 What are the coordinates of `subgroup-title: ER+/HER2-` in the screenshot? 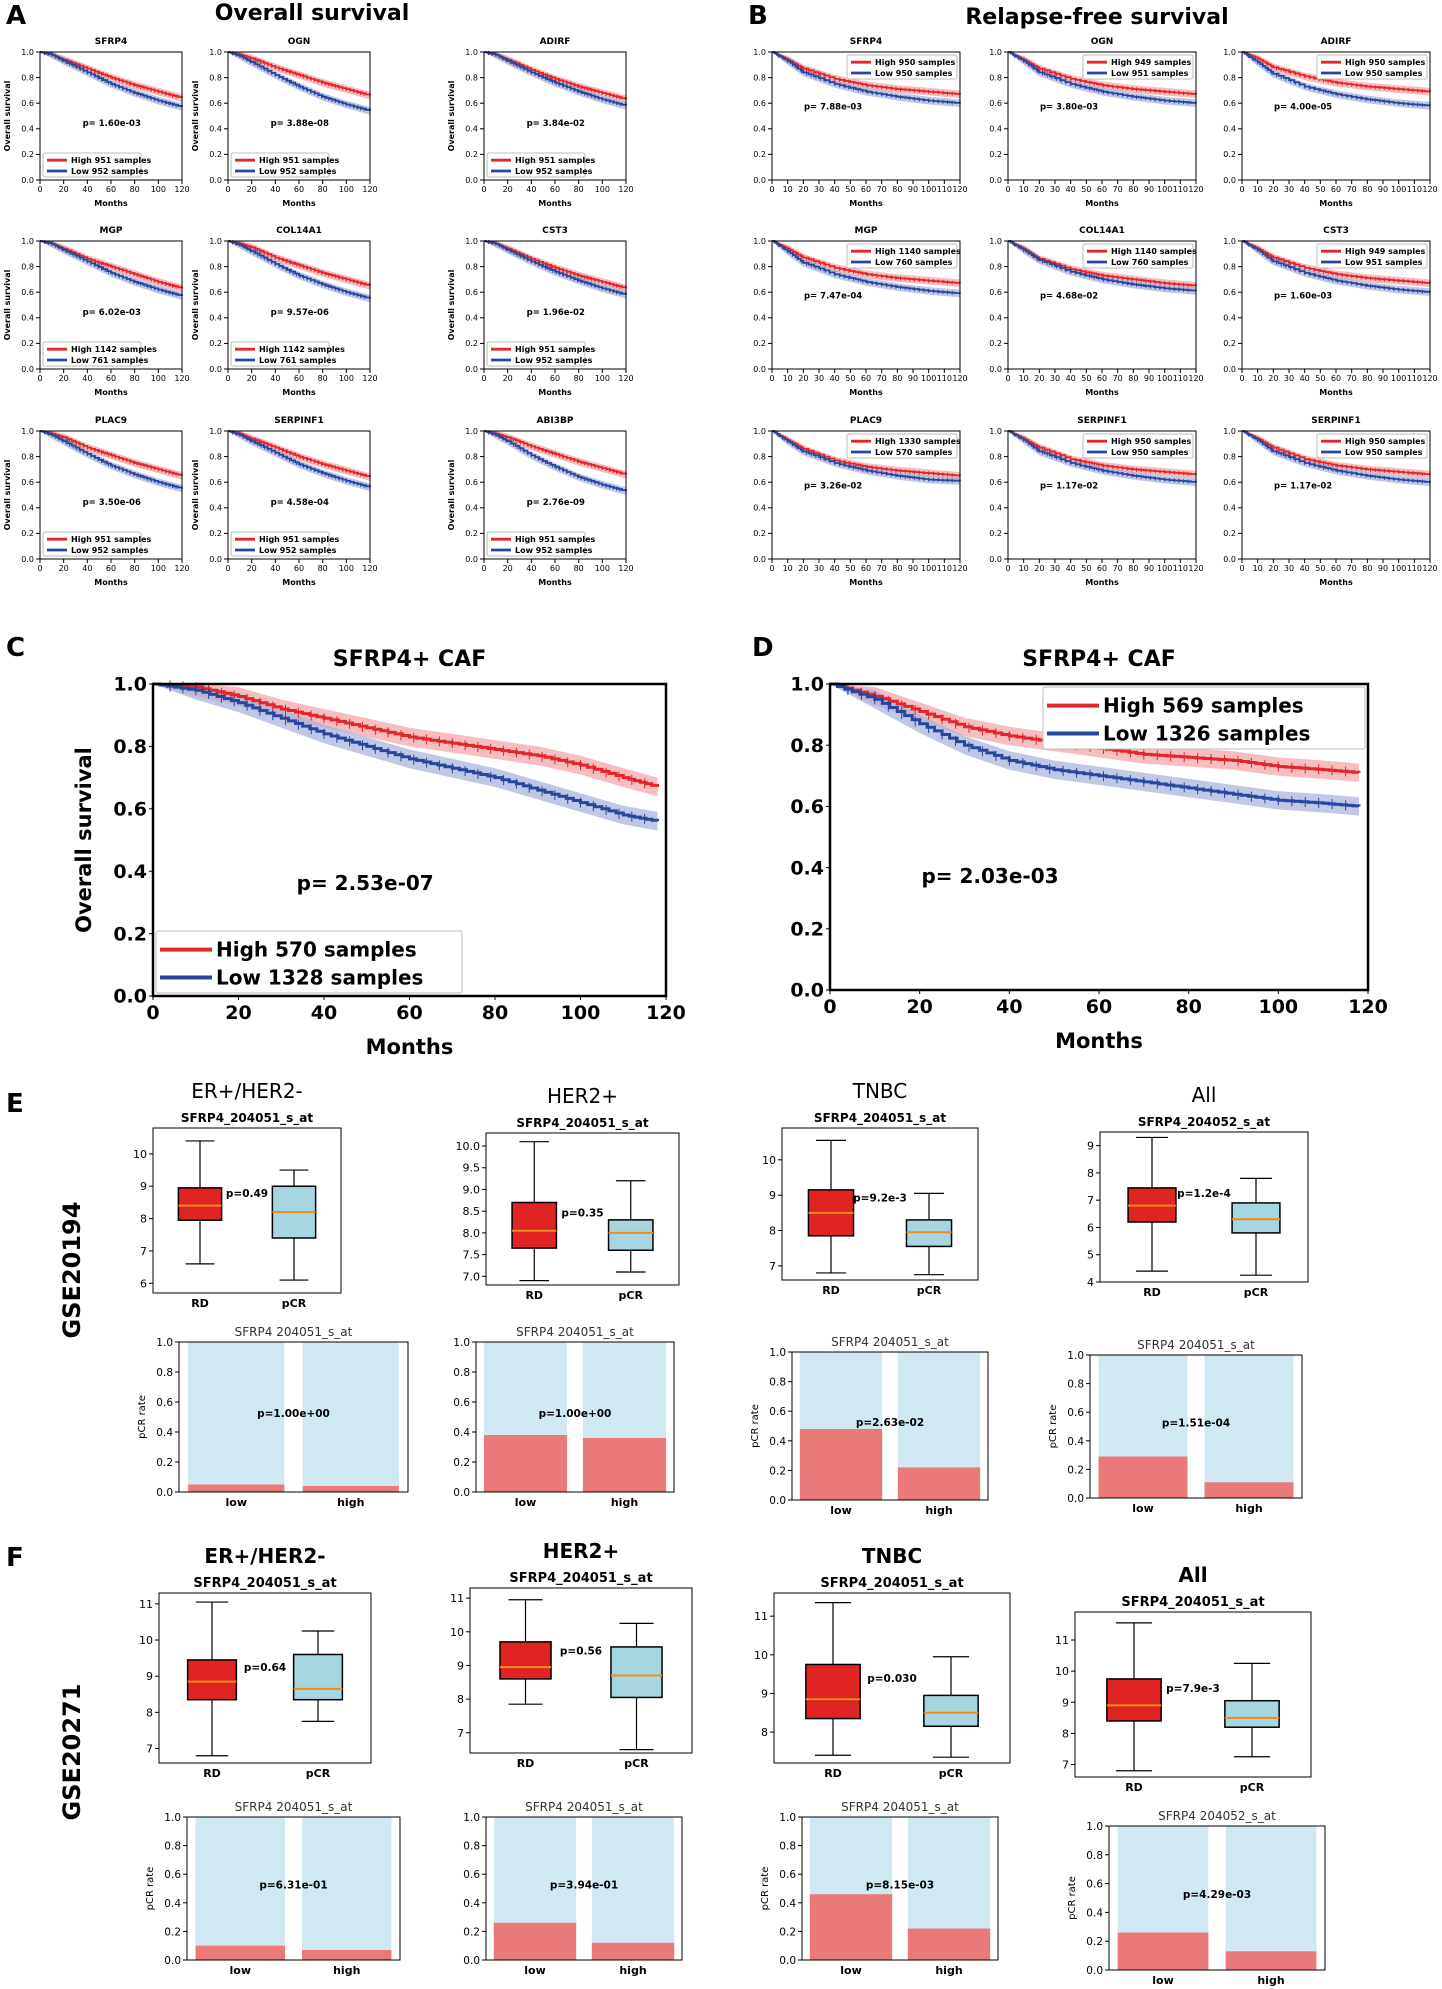 It's located at (247, 1091).